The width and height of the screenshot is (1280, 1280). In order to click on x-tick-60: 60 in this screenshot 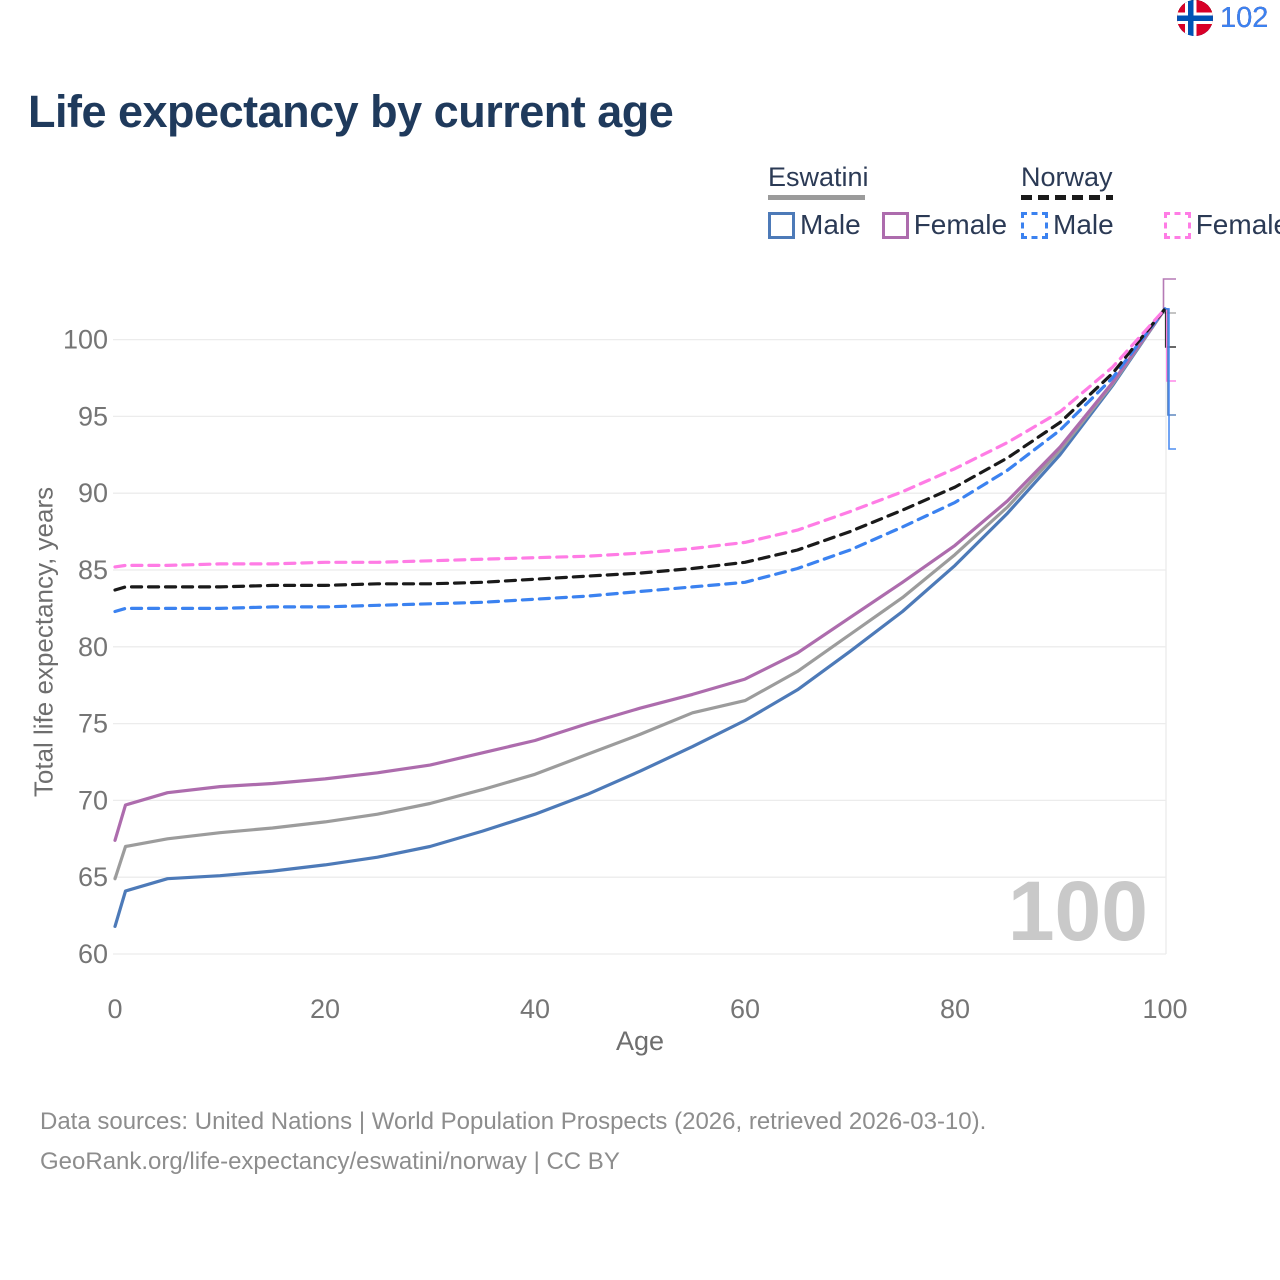, I will do `click(745, 1009)`.